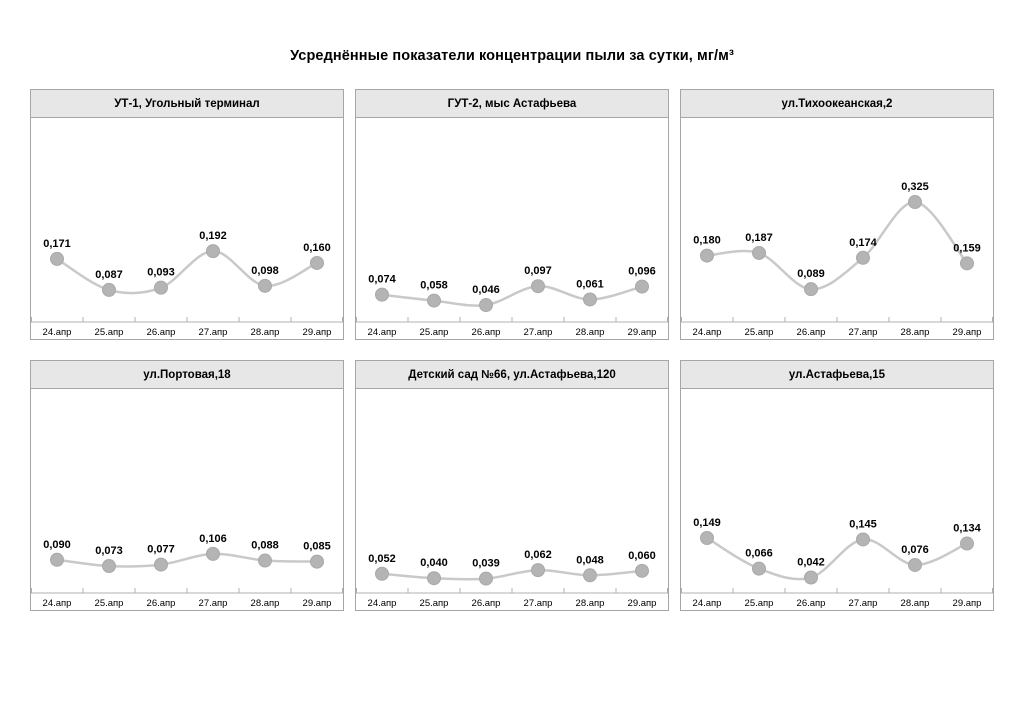 This screenshot has height=724, width=1024. I want to click on data-point-label: 0,052, so click(382, 559).